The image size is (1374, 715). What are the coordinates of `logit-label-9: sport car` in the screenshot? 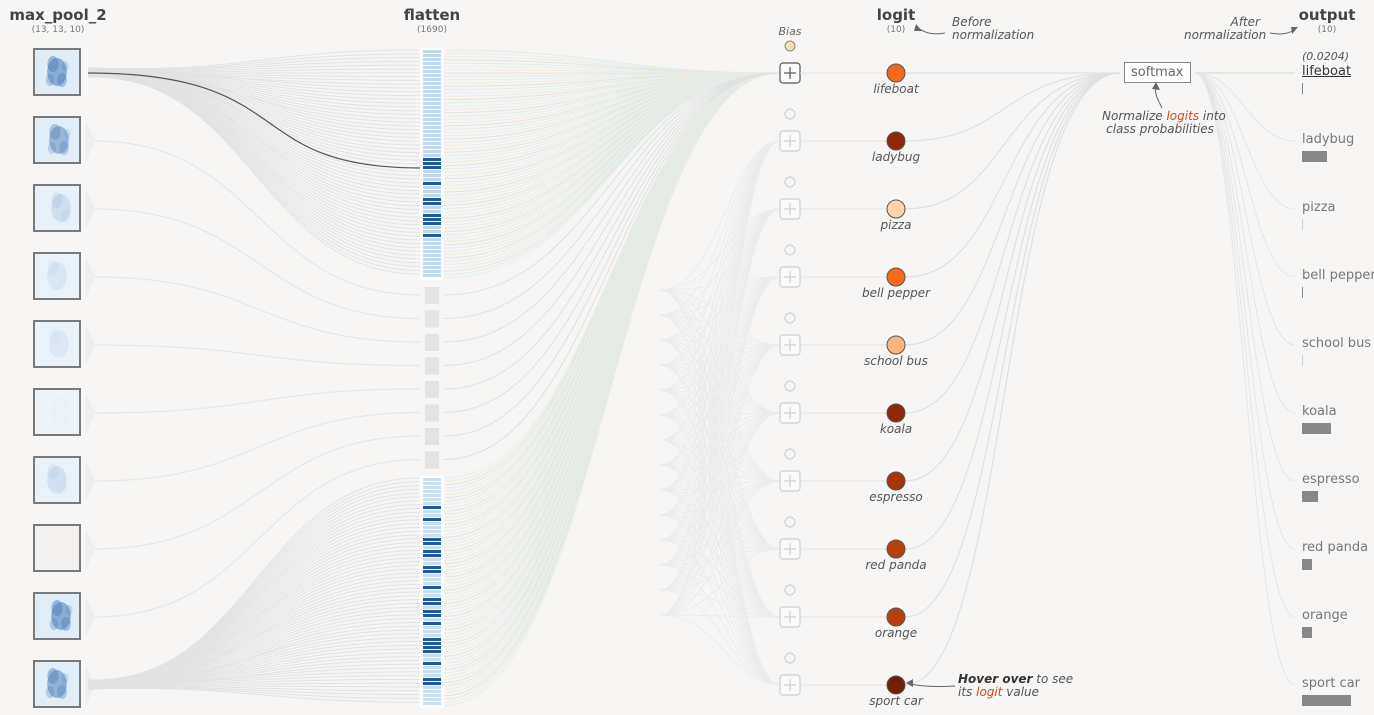 It's located at (896, 701).